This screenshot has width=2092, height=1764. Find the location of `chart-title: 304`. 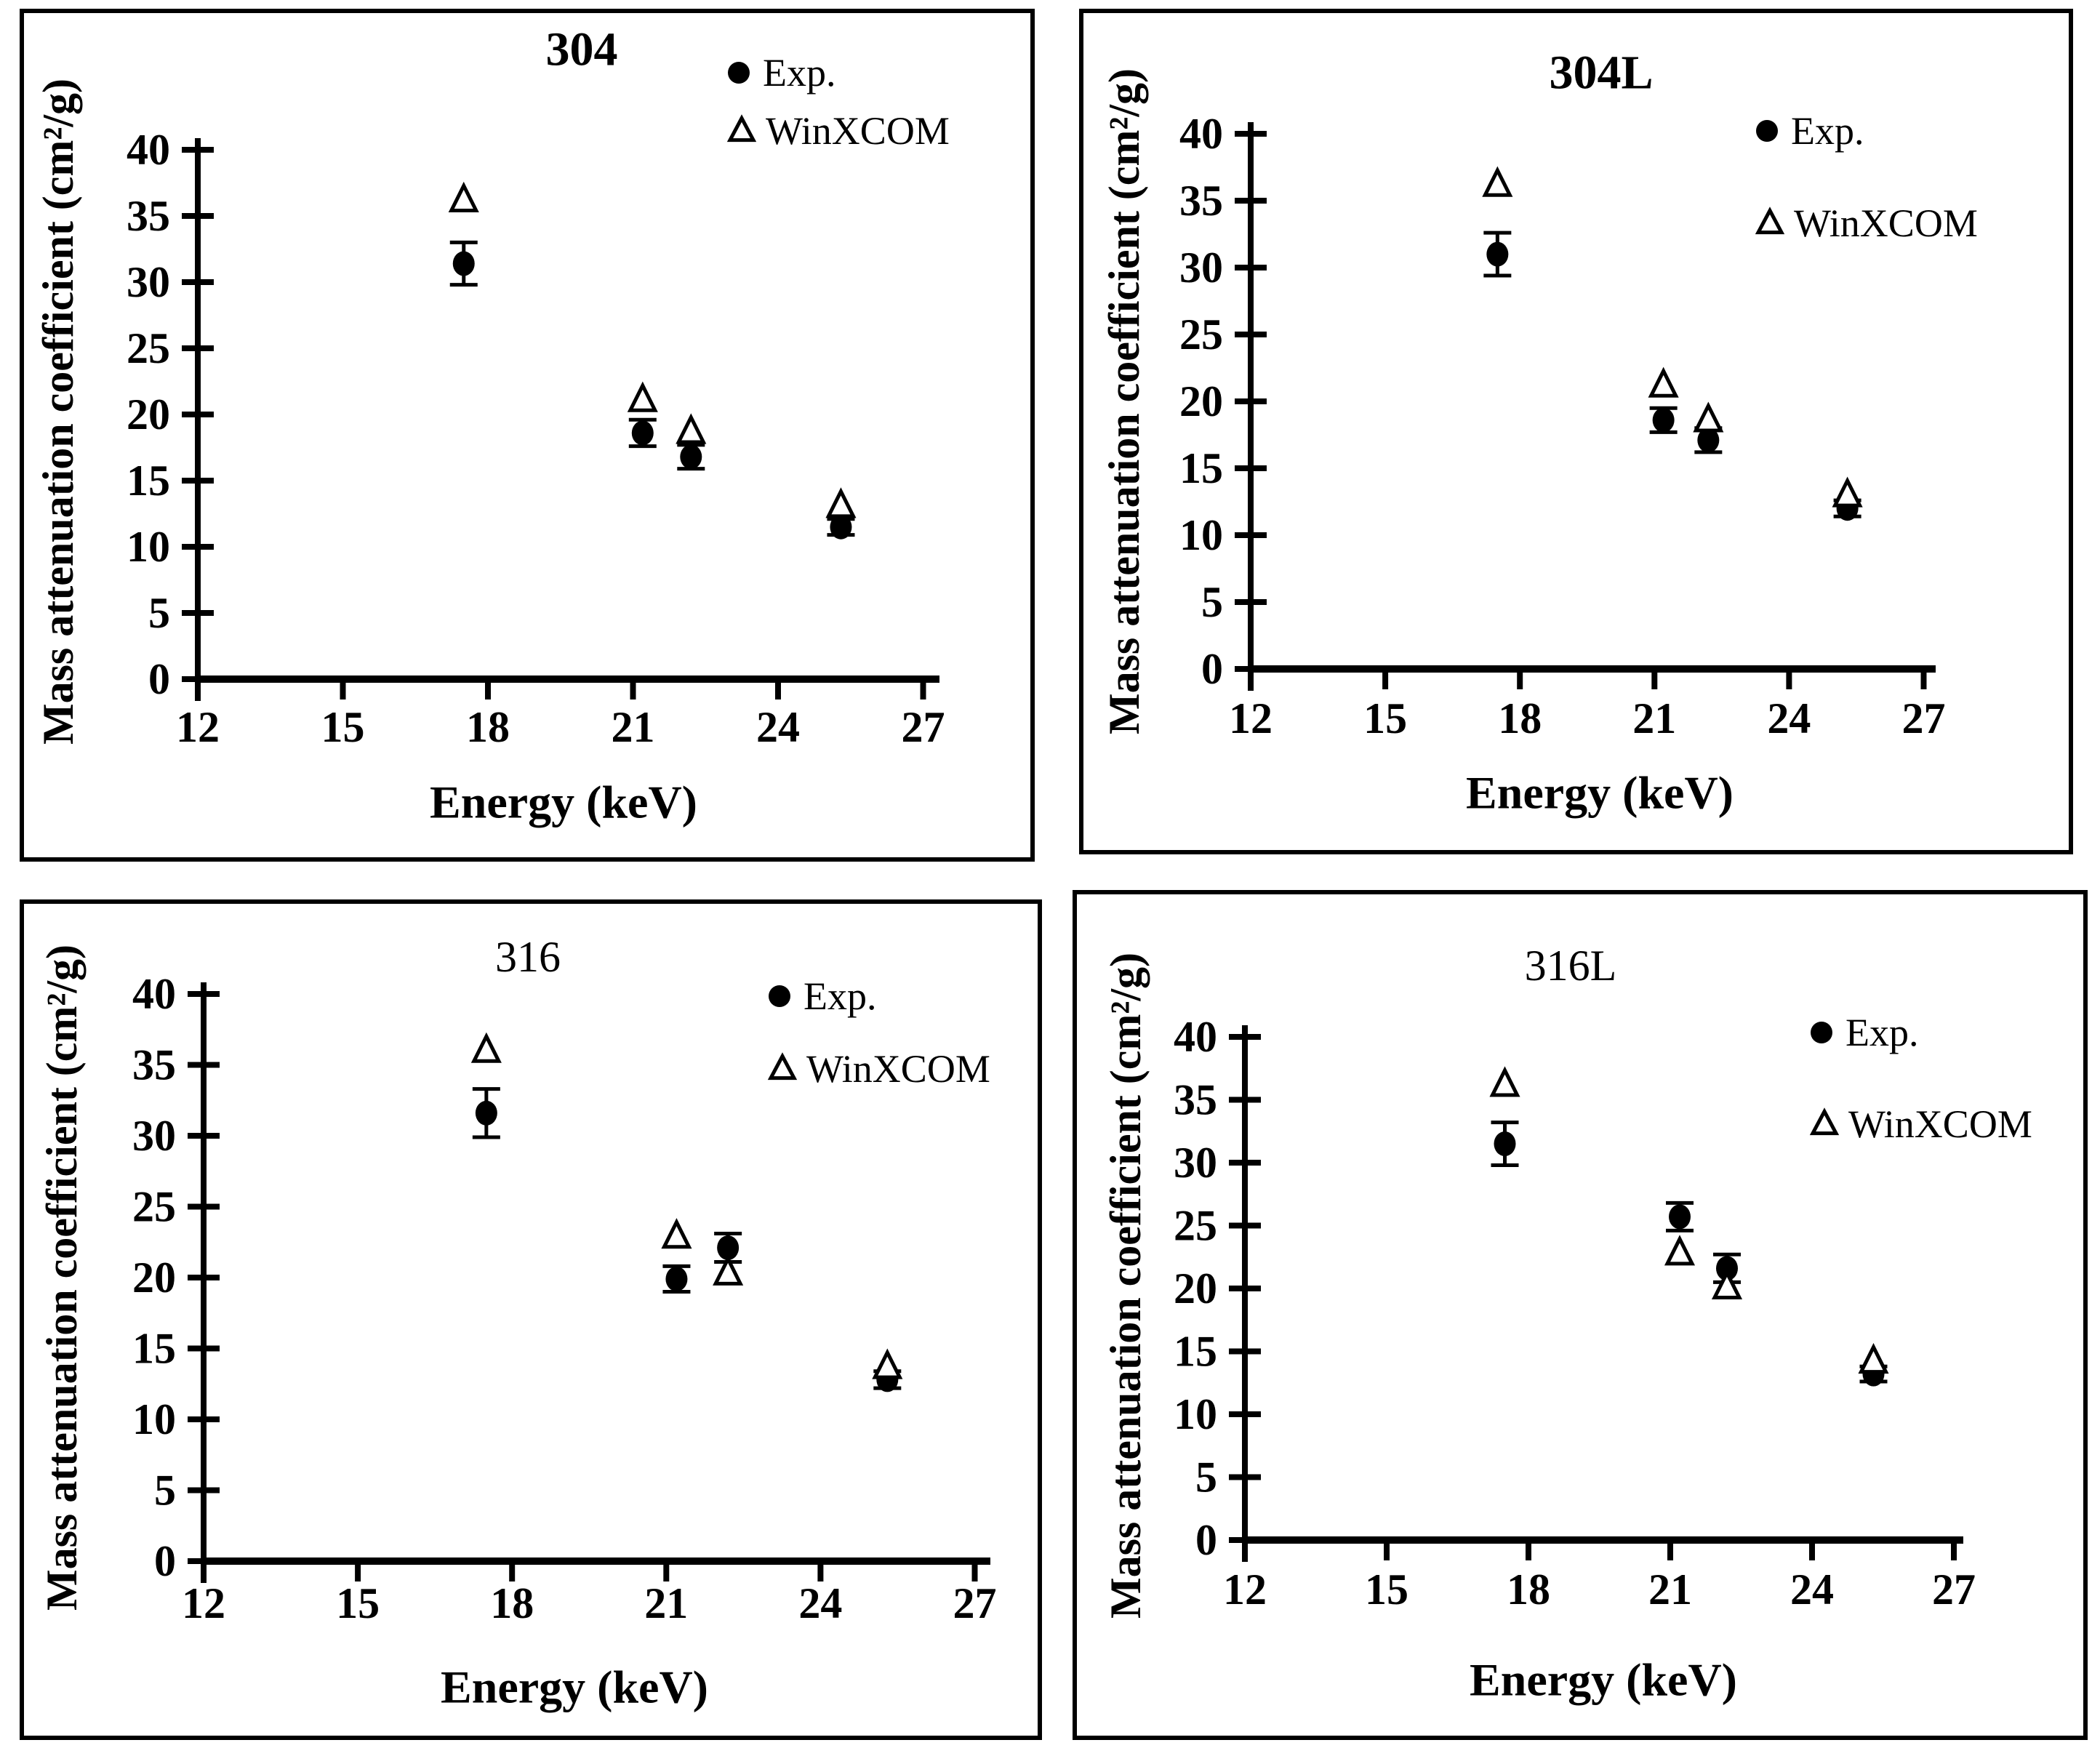

chart-title: 304 is located at coordinates (582, 49).